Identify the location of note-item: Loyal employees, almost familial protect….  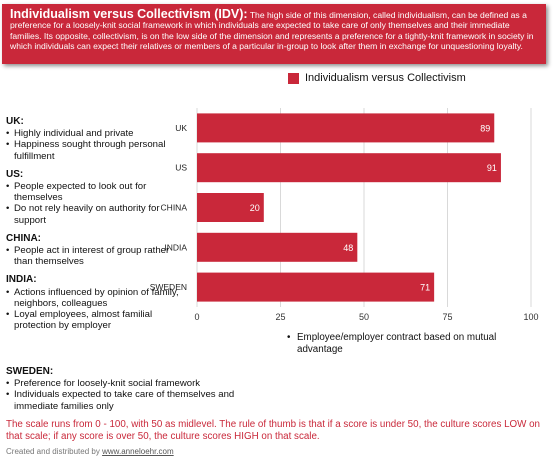
(97, 320).